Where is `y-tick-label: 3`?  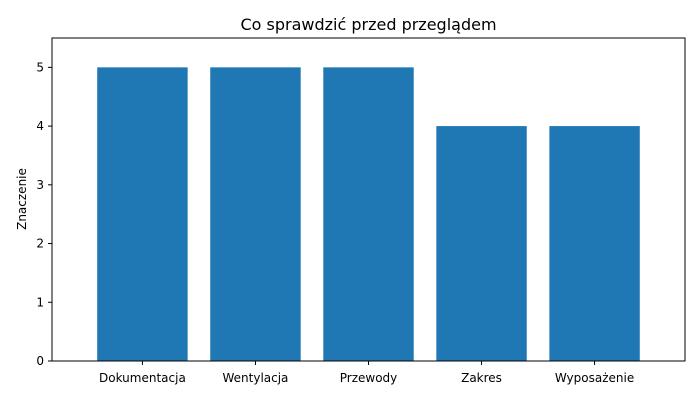
y-tick-label: 3 is located at coordinates (40, 185).